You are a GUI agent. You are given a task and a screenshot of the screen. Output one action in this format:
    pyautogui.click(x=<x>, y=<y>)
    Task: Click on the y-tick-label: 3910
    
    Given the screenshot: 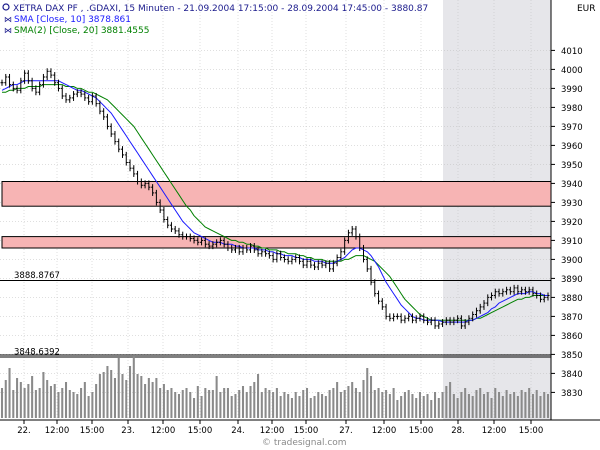 What is the action you would take?
    pyautogui.click(x=572, y=242)
    